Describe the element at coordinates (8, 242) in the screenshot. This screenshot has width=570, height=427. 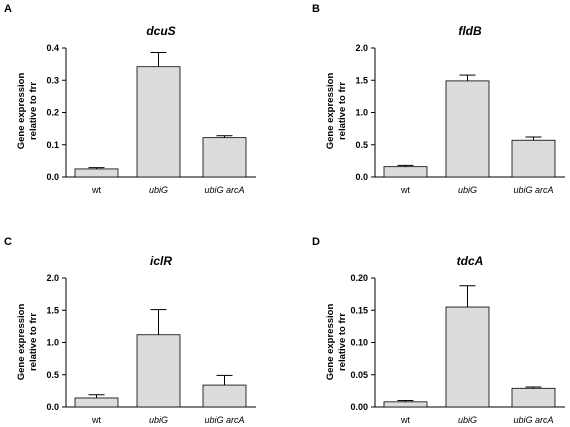
I see `panel-letter: C` at that location.